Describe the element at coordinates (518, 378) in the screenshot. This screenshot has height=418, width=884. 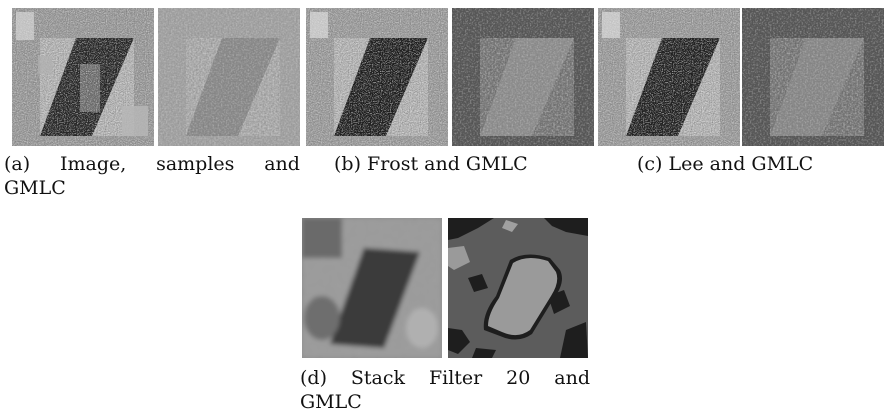
I see `caption-d-word: 20` at that location.